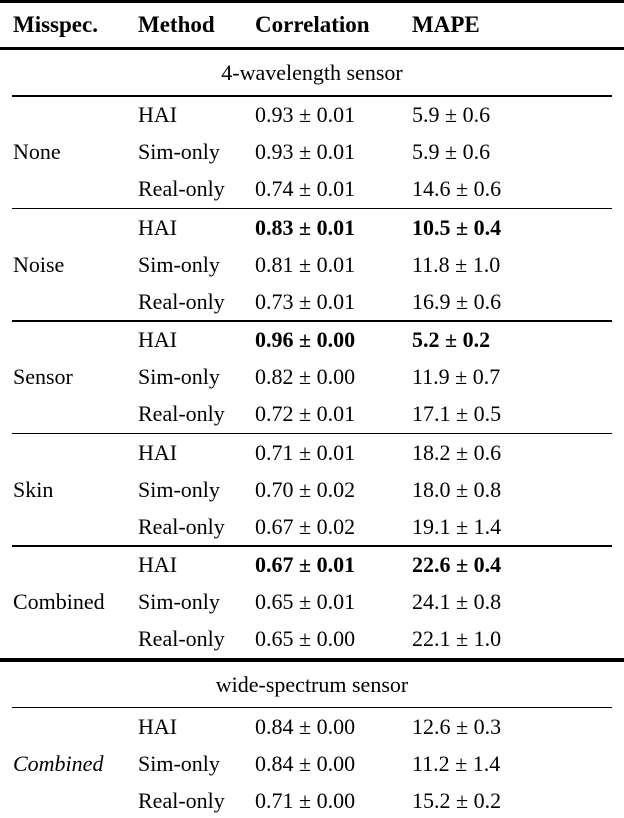  I want to click on mape-cell: 10.5 ± 0.4, so click(457, 227).